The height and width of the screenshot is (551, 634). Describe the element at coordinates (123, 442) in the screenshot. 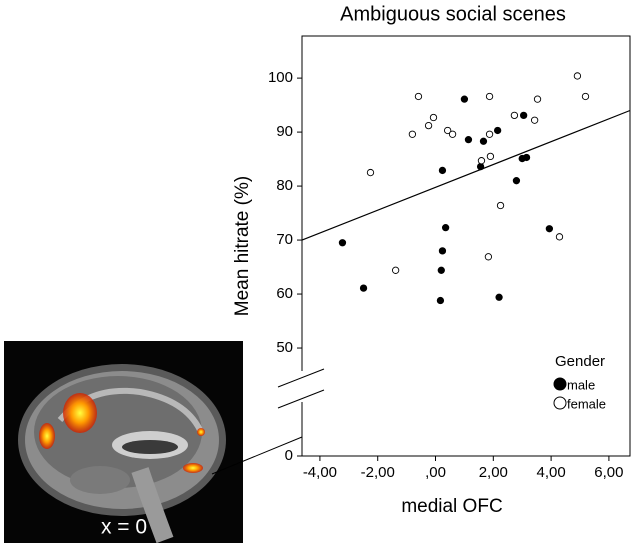

I see `brain-inset: x = 0` at that location.